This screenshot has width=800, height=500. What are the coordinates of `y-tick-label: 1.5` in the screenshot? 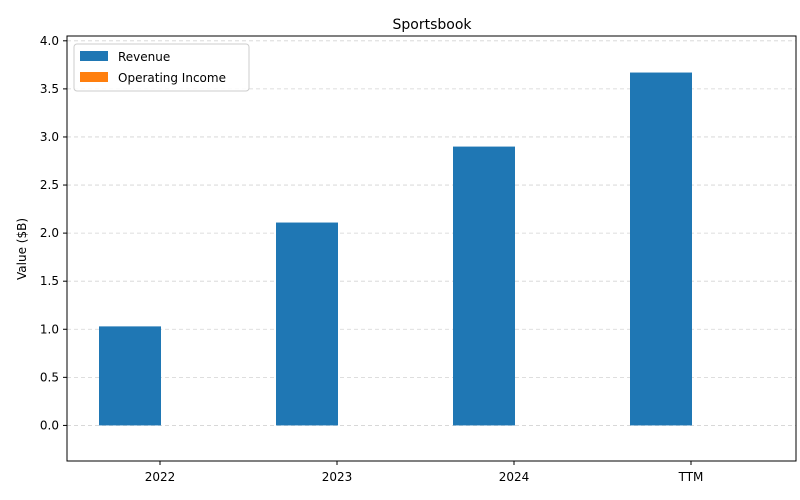 It's located at (49, 281).